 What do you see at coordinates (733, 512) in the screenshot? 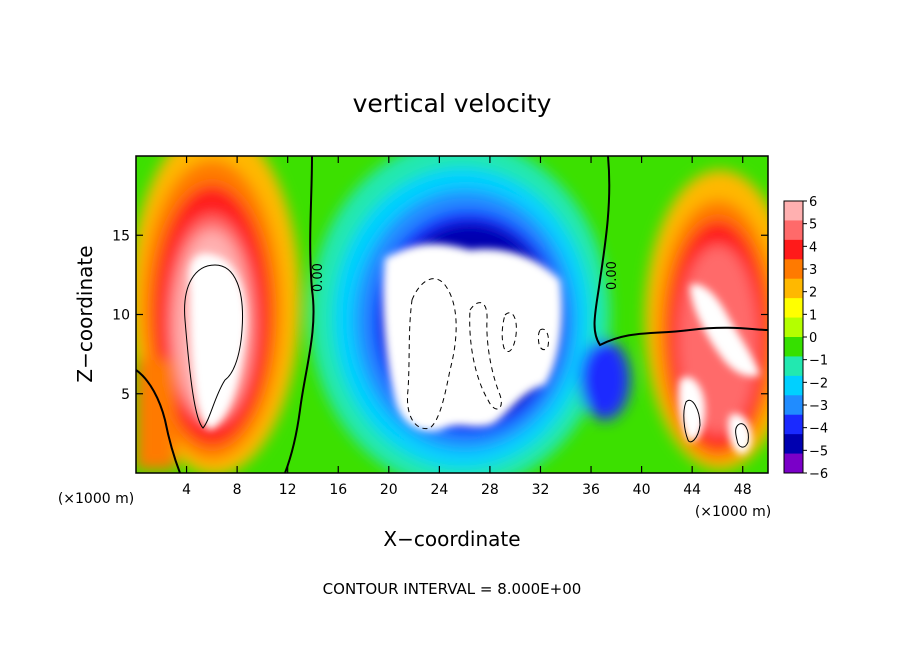
I see `x-unit-label: (×1000 m)` at bounding box center [733, 512].